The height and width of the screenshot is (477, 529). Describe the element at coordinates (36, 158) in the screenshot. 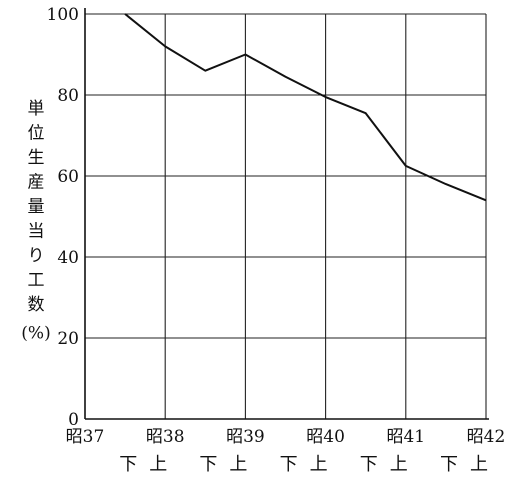

I see `y-label-char: 生` at that location.